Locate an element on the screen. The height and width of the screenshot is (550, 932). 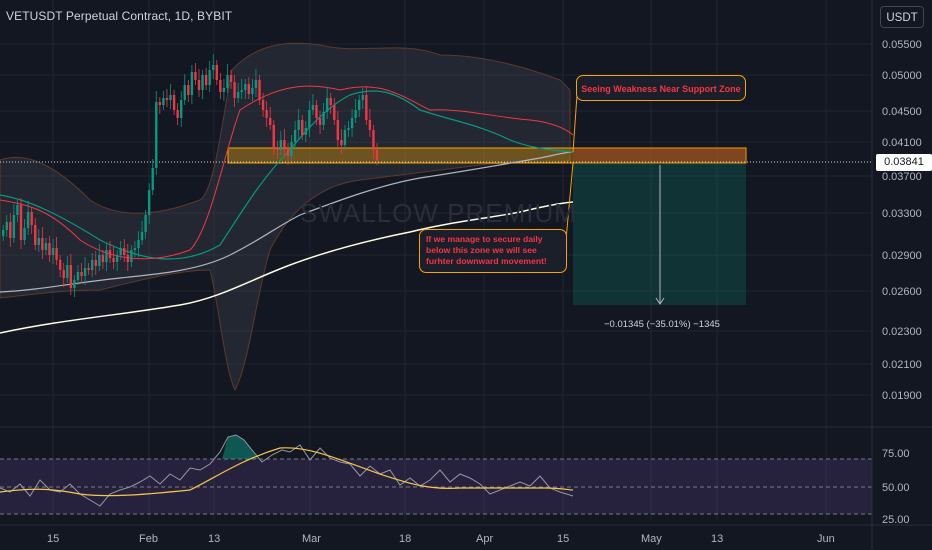
time-axis: 15 Feb 13 Mar 18 Apr 15 May 13 Jun is located at coordinates (441, 539).